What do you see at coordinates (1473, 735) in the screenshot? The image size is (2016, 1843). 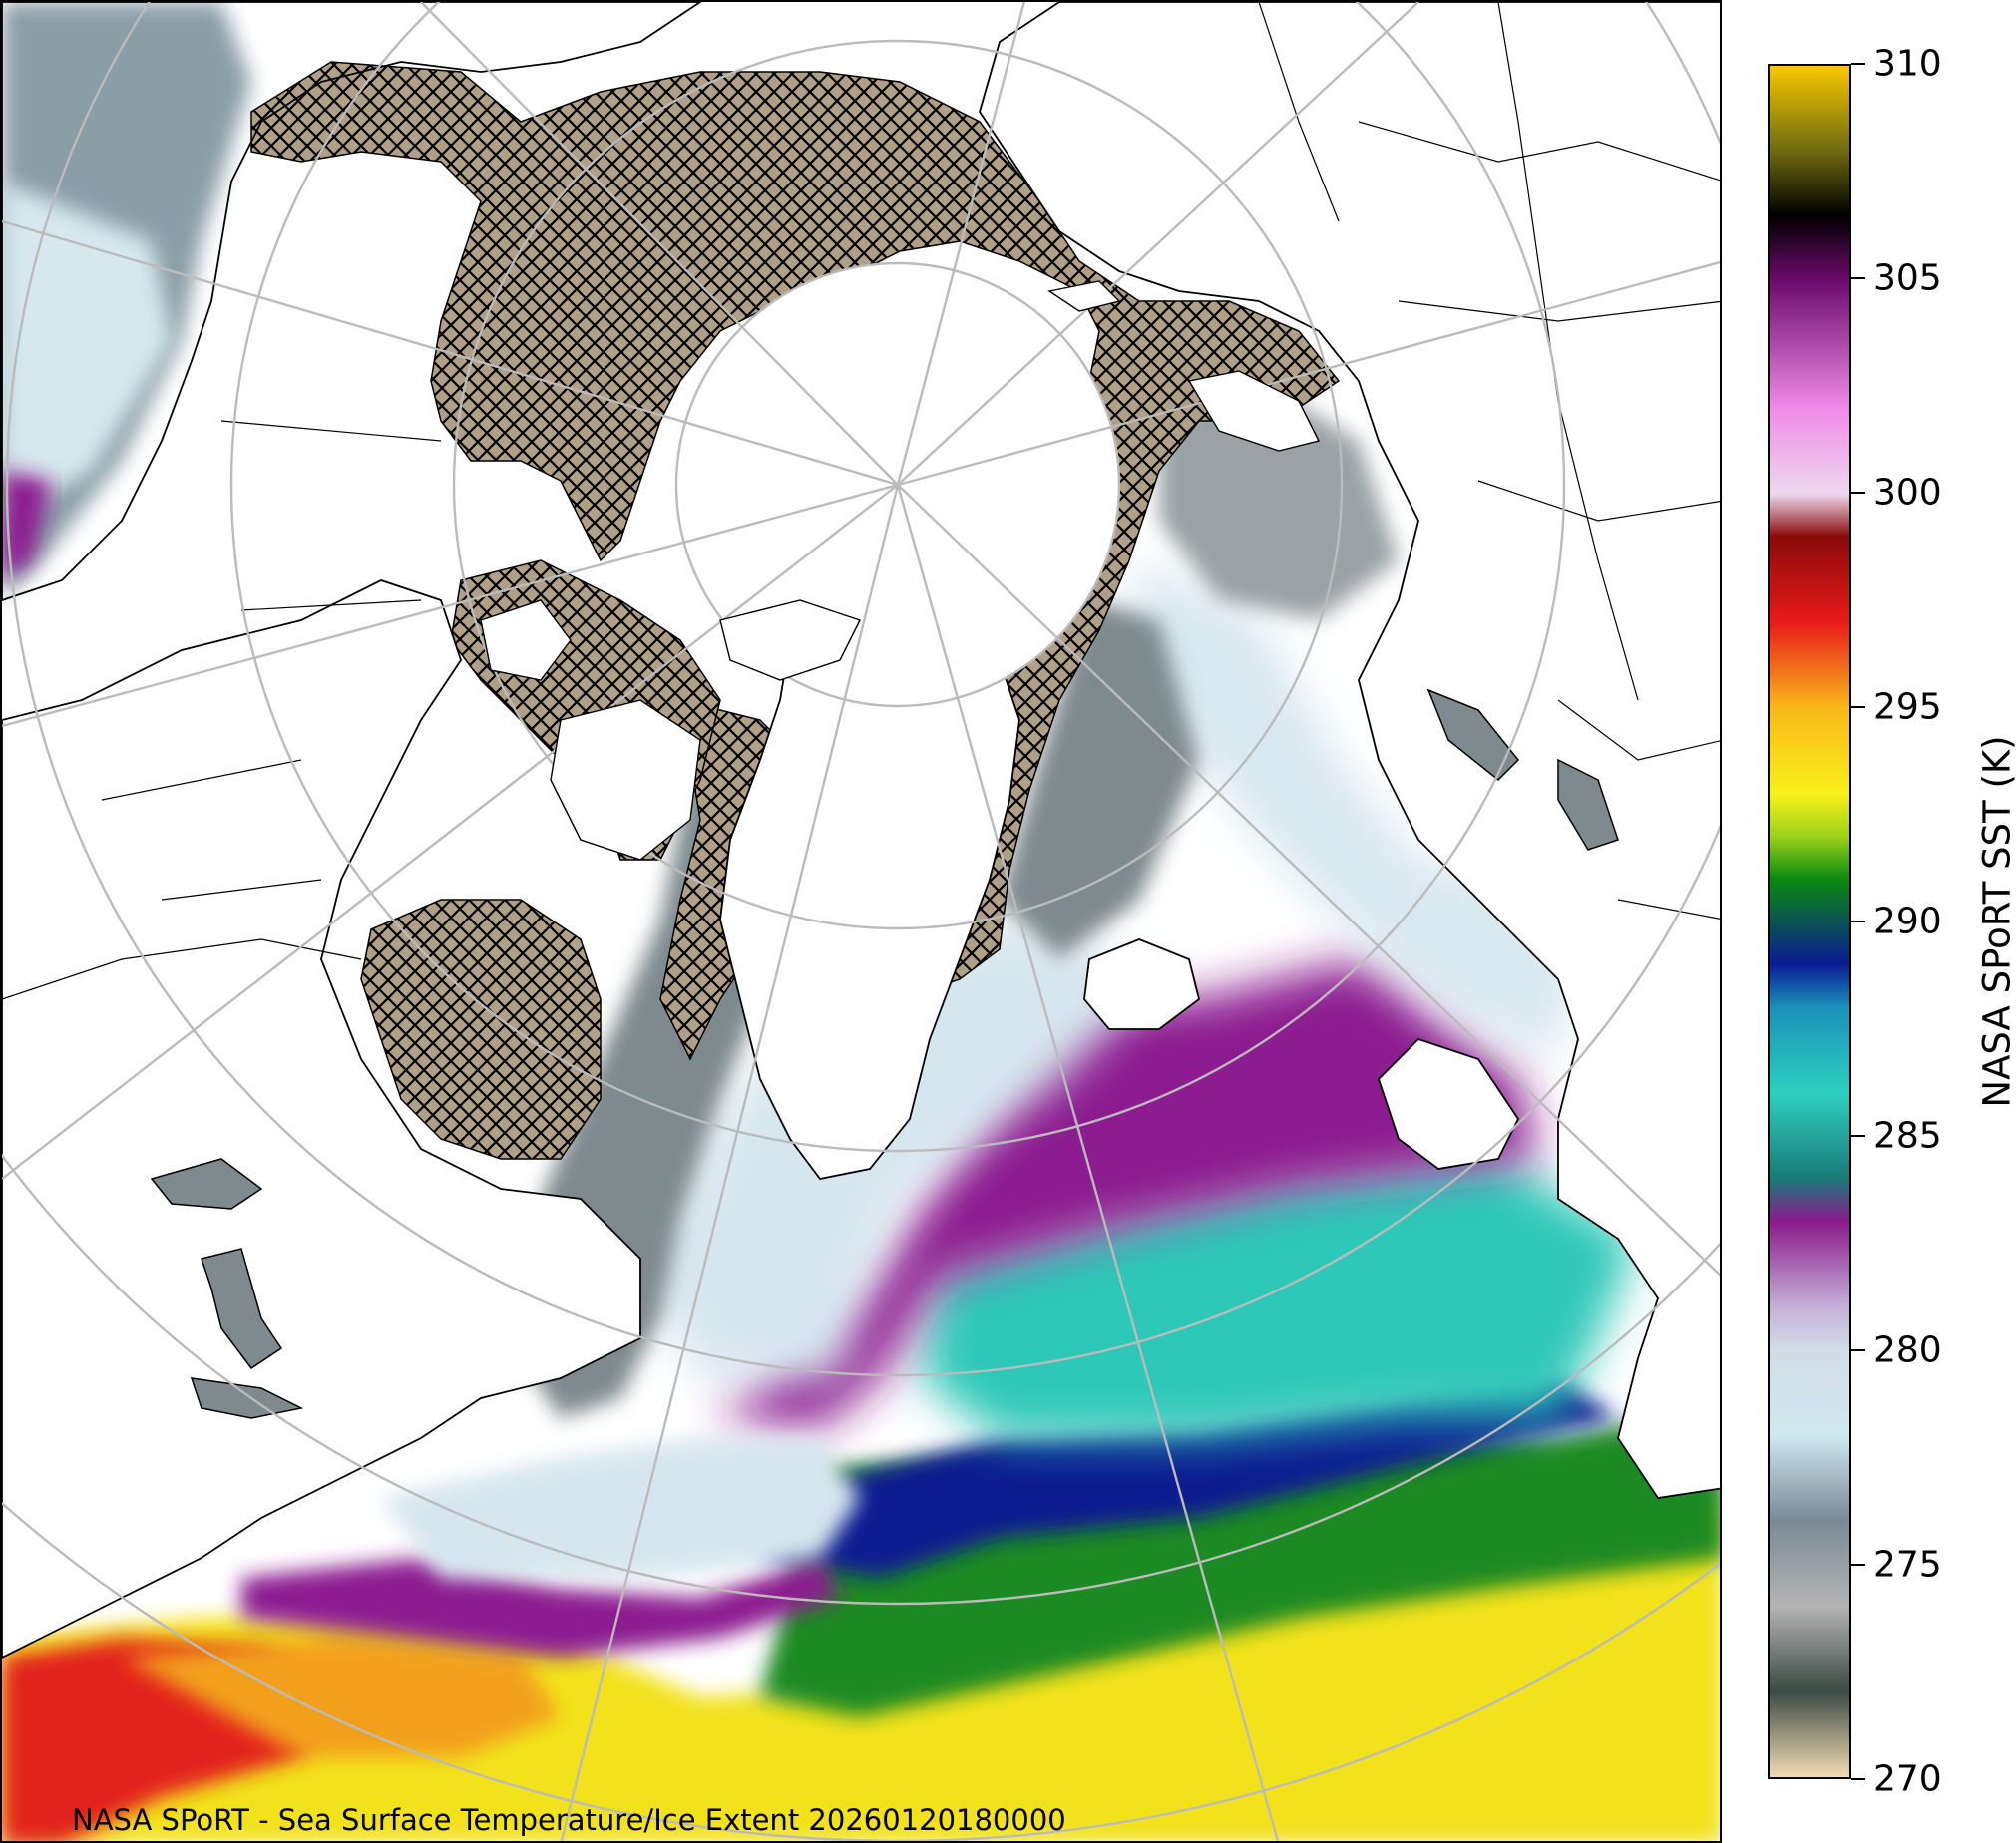 I see `lake-baikal` at bounding box center [1473, 735].